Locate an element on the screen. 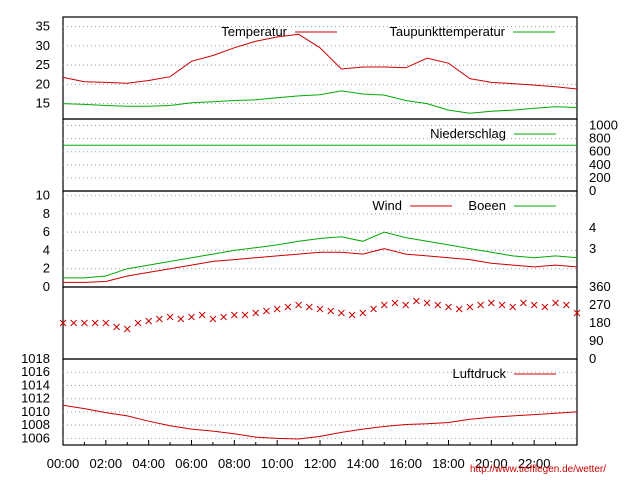 This screenshot has height=480, width=640. right-tick-label: 3 is located at coordinates (592, 248).